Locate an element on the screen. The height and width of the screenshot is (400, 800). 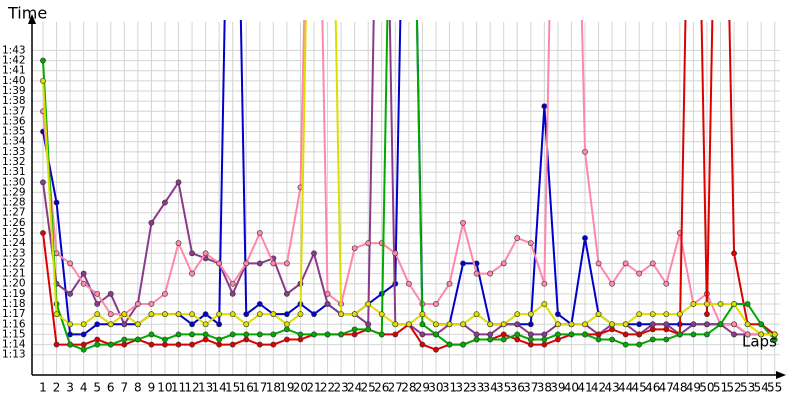
x-tick-label: 21 is located at coordinates (313, 388).